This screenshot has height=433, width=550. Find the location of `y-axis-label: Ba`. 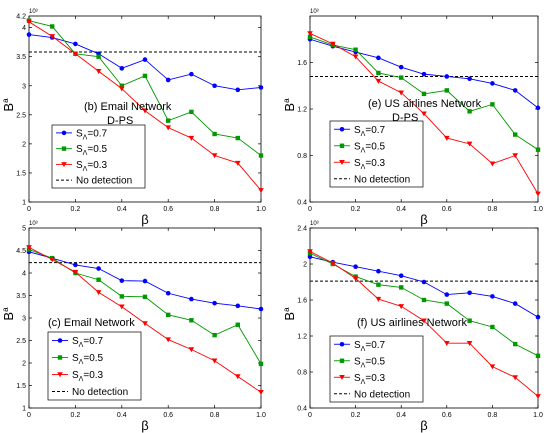

y-axis-label: Ba is located at coordinates (8, 105).